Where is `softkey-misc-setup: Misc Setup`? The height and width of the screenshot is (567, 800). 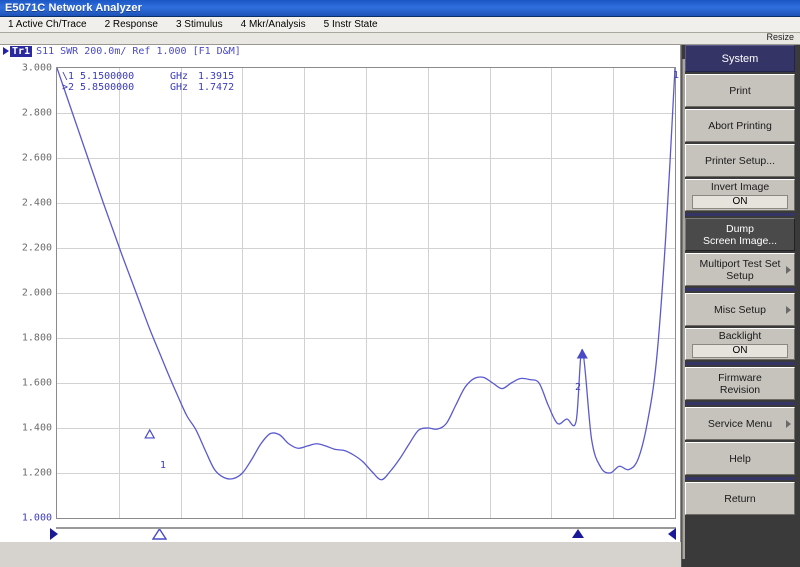
softkey-misc-setup: Misc Setup is located at coordinates (740, 309).